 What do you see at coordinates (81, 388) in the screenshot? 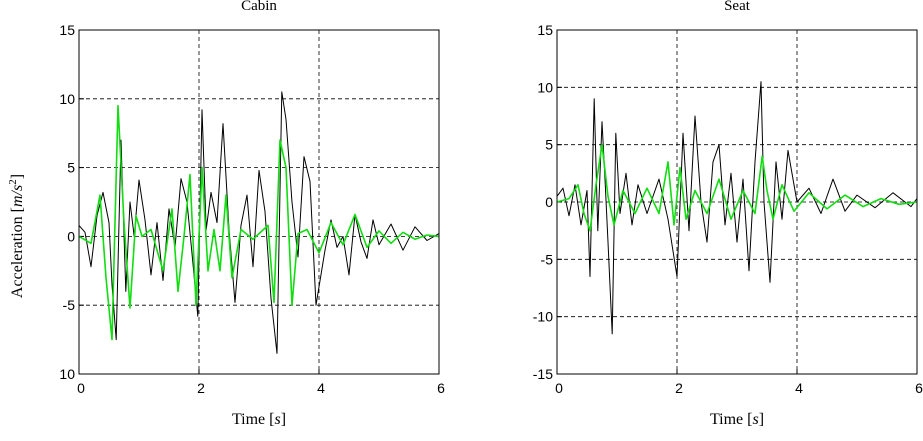
I see `cabin-x-tick-label: 0` at bounding box center [81, 388].